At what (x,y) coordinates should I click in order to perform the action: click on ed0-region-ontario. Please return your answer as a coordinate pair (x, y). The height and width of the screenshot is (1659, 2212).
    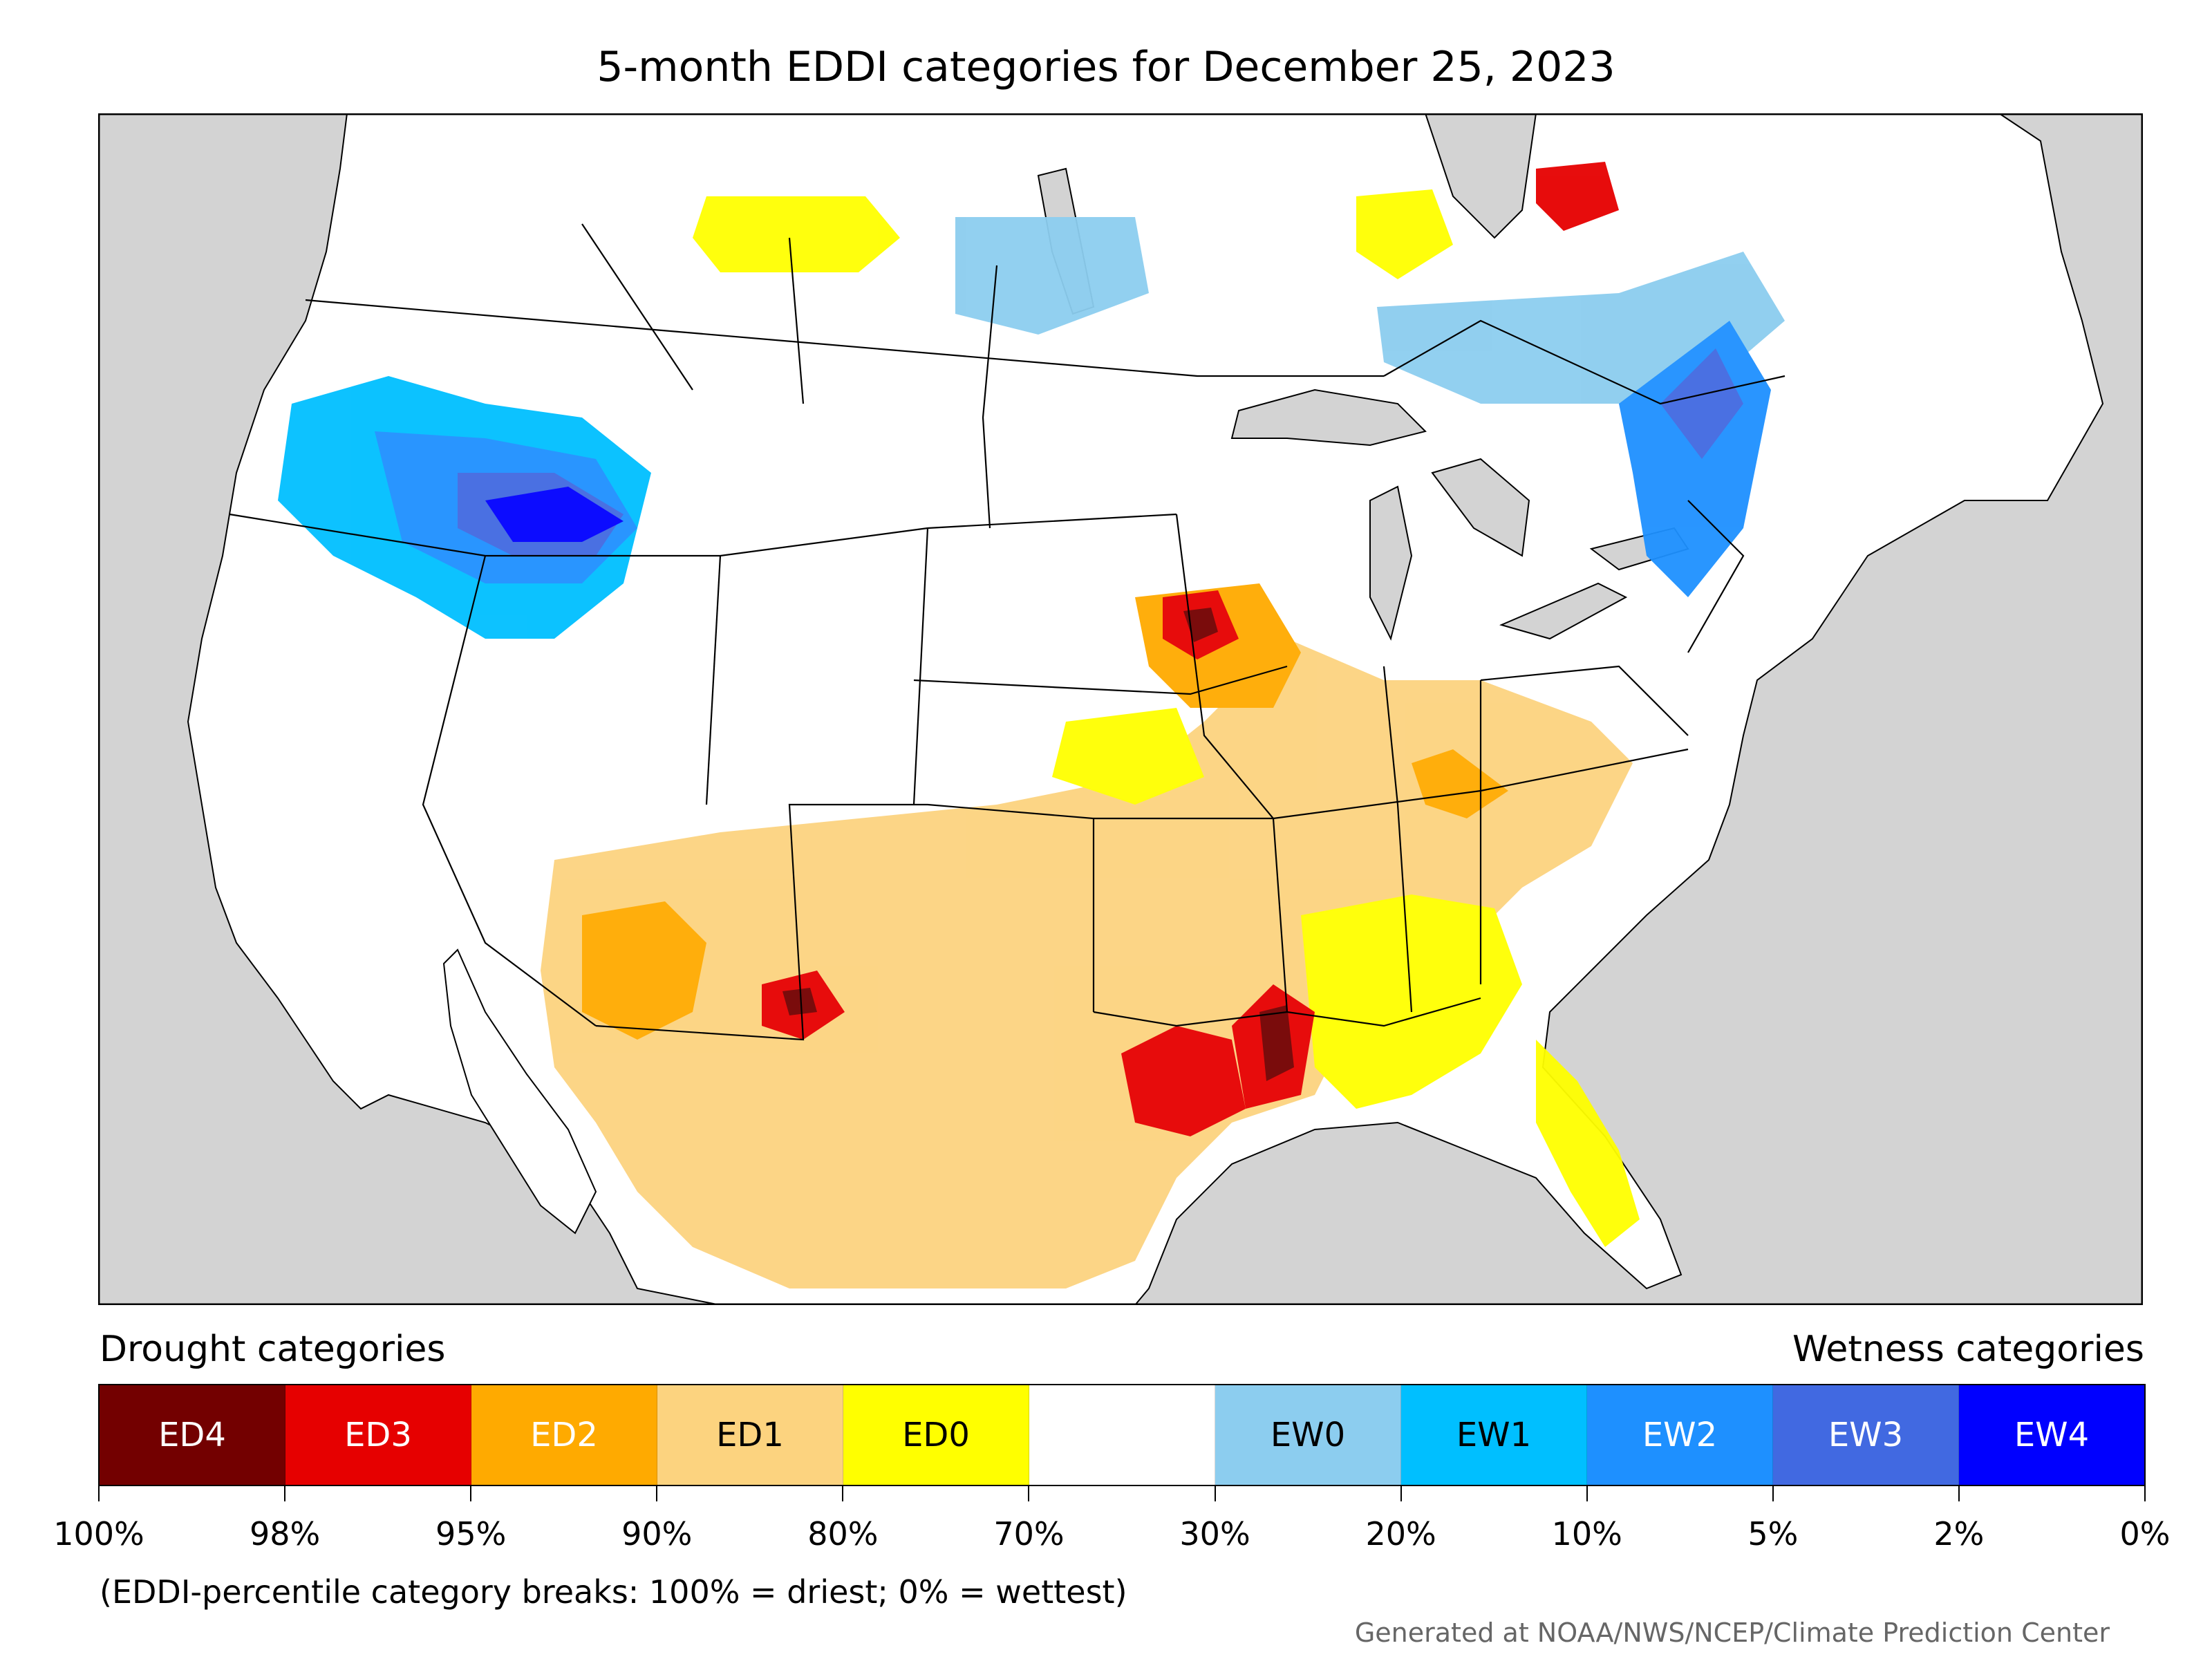
    Looking at the image, I should click on (1405, 234).